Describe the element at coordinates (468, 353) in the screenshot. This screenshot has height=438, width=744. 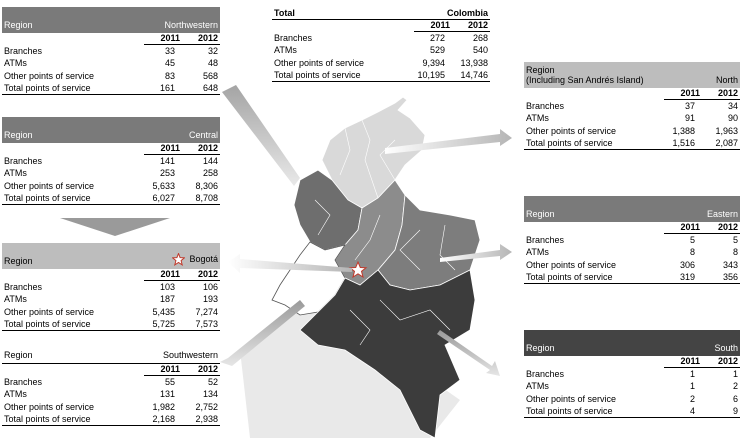
I see `arrow-to-south` at that location.